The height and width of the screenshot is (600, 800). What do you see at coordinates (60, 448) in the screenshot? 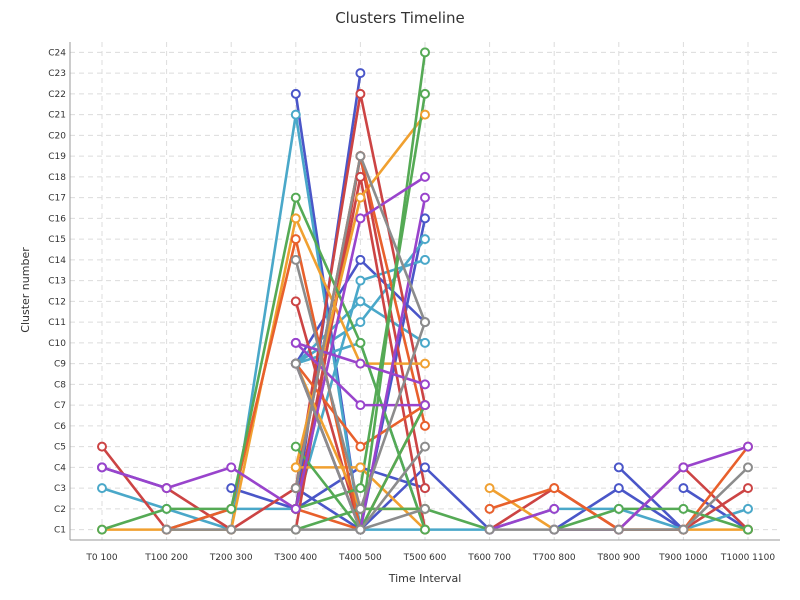
I see `y-tick-label: C5` at bounding box center [60, 448].